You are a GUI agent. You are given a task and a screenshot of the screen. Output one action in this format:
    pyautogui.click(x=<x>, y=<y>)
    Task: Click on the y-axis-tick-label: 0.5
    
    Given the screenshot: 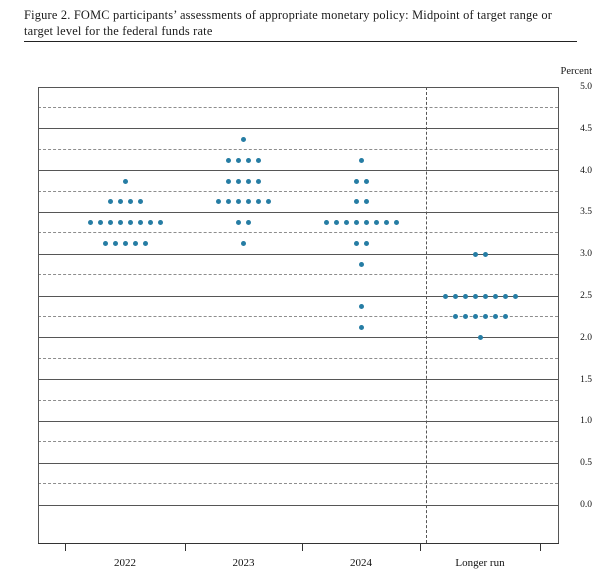 What is the action you would take?
    pyautogui.click(x=586, y=463)
    